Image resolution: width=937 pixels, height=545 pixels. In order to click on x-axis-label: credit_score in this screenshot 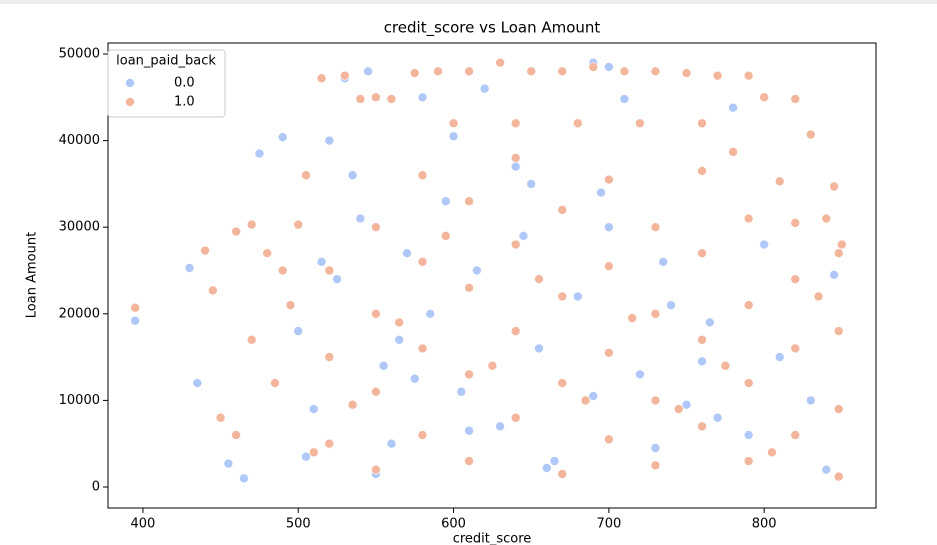, I will do `click(492, 538)`.